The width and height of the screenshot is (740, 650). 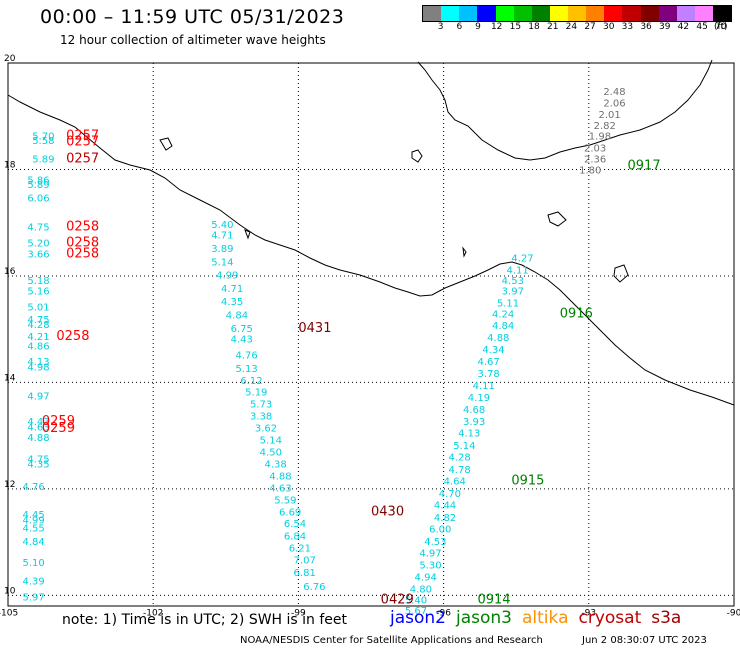 What do you see at coordinates (702, 27) in the screenshot?
I see `scale-label: 45` at bounding box center [702, 27].